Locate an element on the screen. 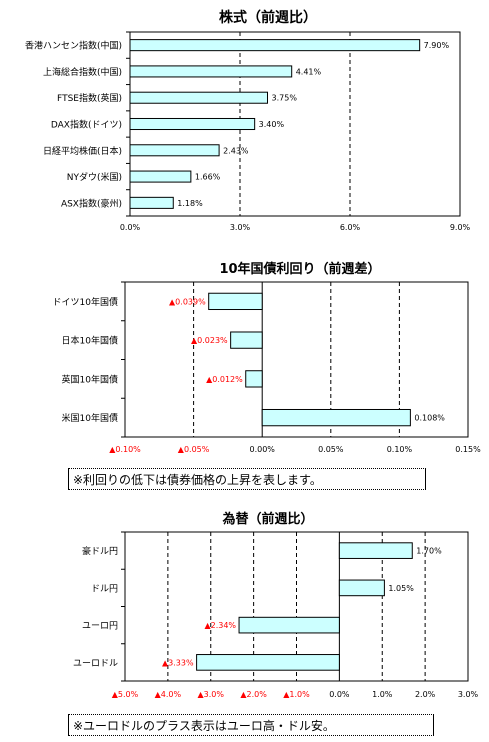 Image resolution: width=489 pixels, height=742 pixels. data-label: 1.70% is located at coordinates (429, 551).